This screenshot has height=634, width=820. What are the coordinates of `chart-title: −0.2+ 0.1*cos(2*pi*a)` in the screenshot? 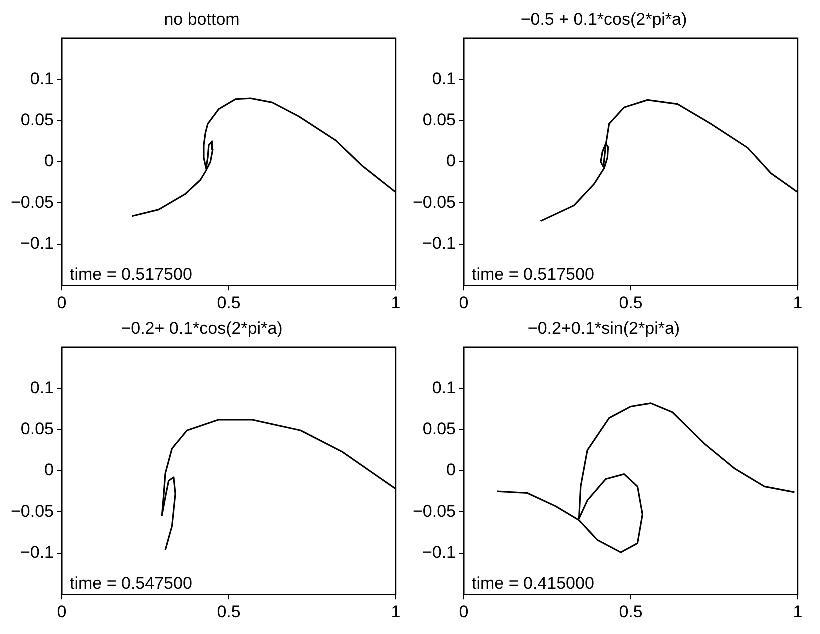 It's located at (202, 328).